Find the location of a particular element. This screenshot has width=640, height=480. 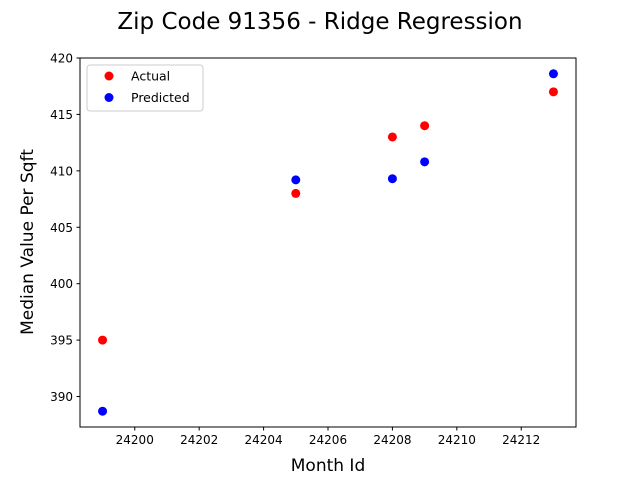

y-tick-label: 395 is located at coordinates (61, 341).